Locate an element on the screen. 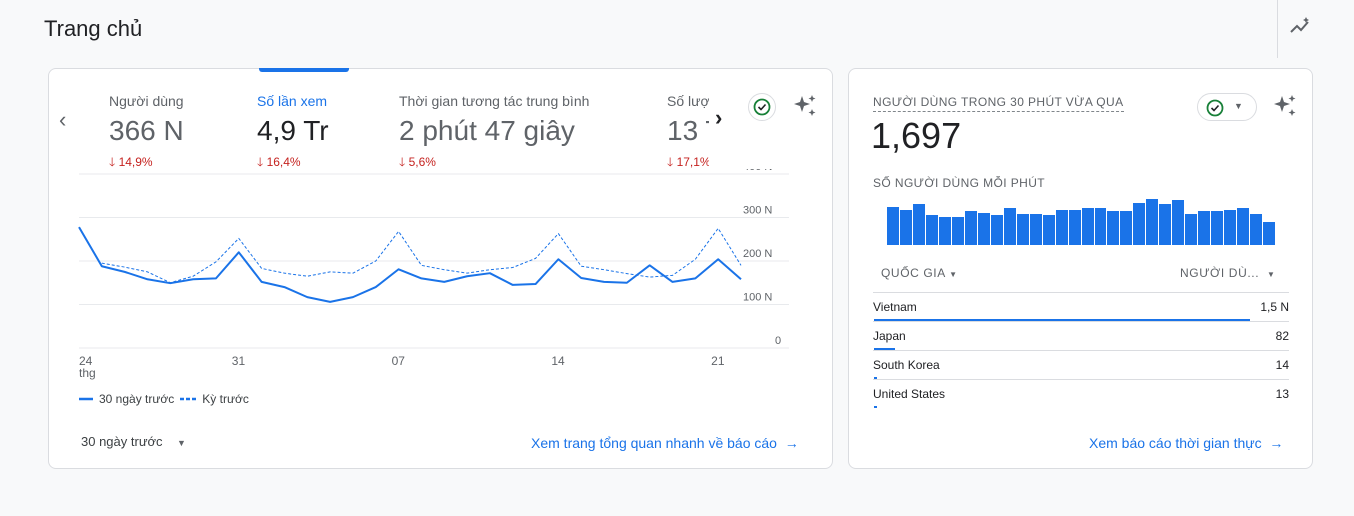 The height and width of the screenshot is (516, 1354). table-row: South Korea 14 is located at coordinates (1081, 364).